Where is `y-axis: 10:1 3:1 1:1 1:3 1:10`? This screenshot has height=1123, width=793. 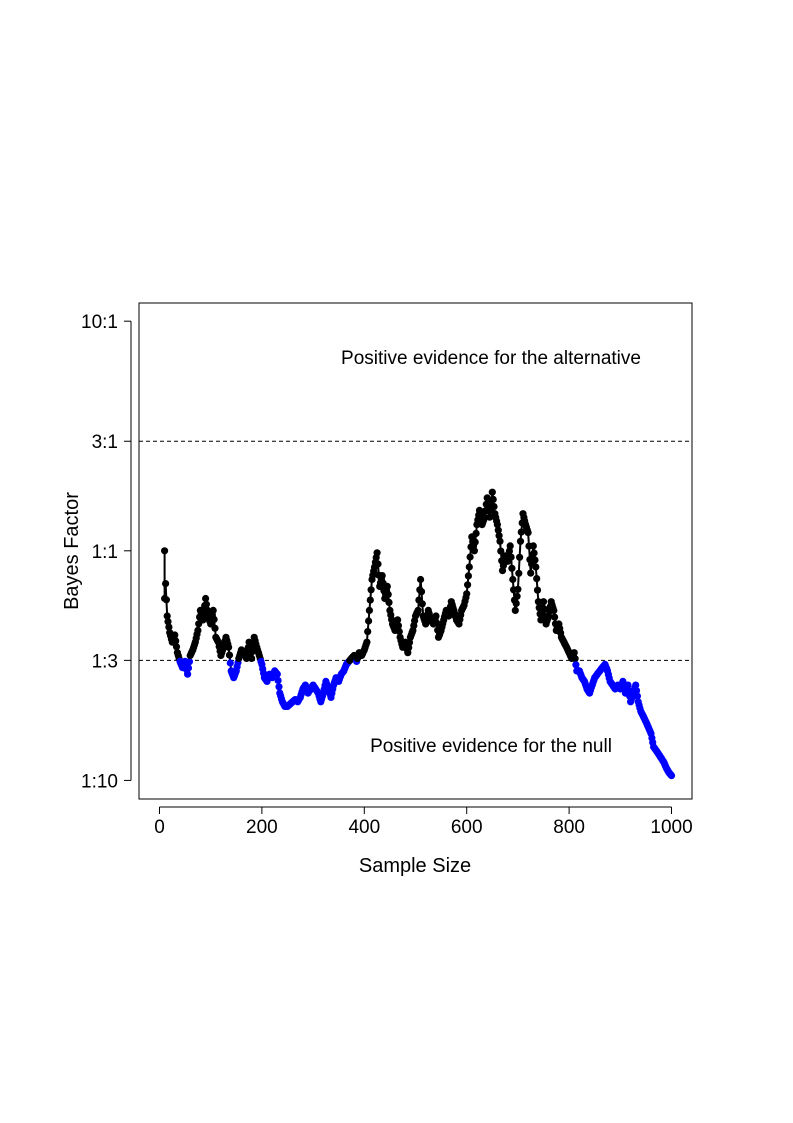 y-axis: 10:1 3:1 1:1 1:3 1:10 is located at coordinates (106, 552).